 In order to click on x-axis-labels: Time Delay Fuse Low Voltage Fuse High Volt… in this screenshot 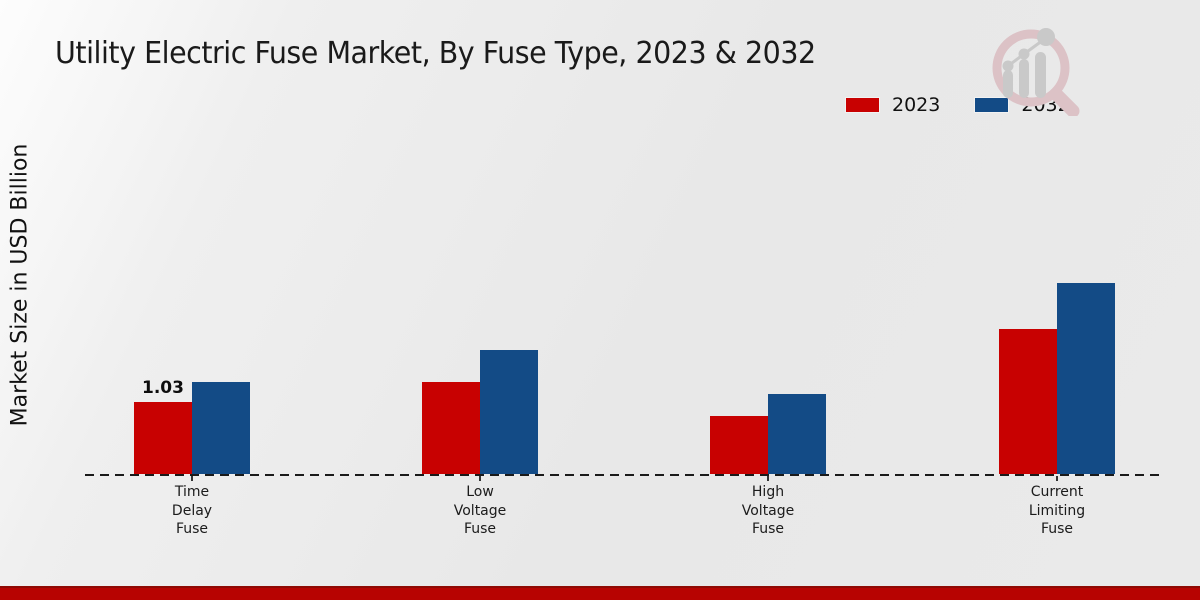, I will do `click(626, 513)`.